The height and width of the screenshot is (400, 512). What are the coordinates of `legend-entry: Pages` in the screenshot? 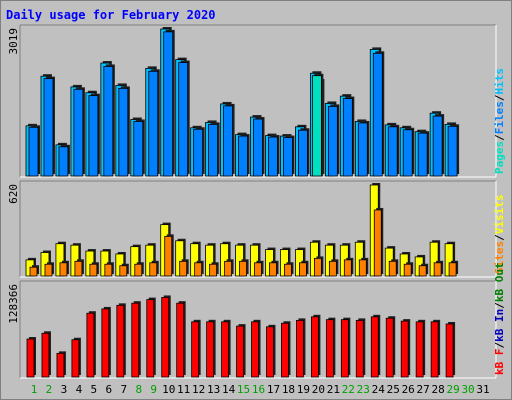 It's located at (499, 157).